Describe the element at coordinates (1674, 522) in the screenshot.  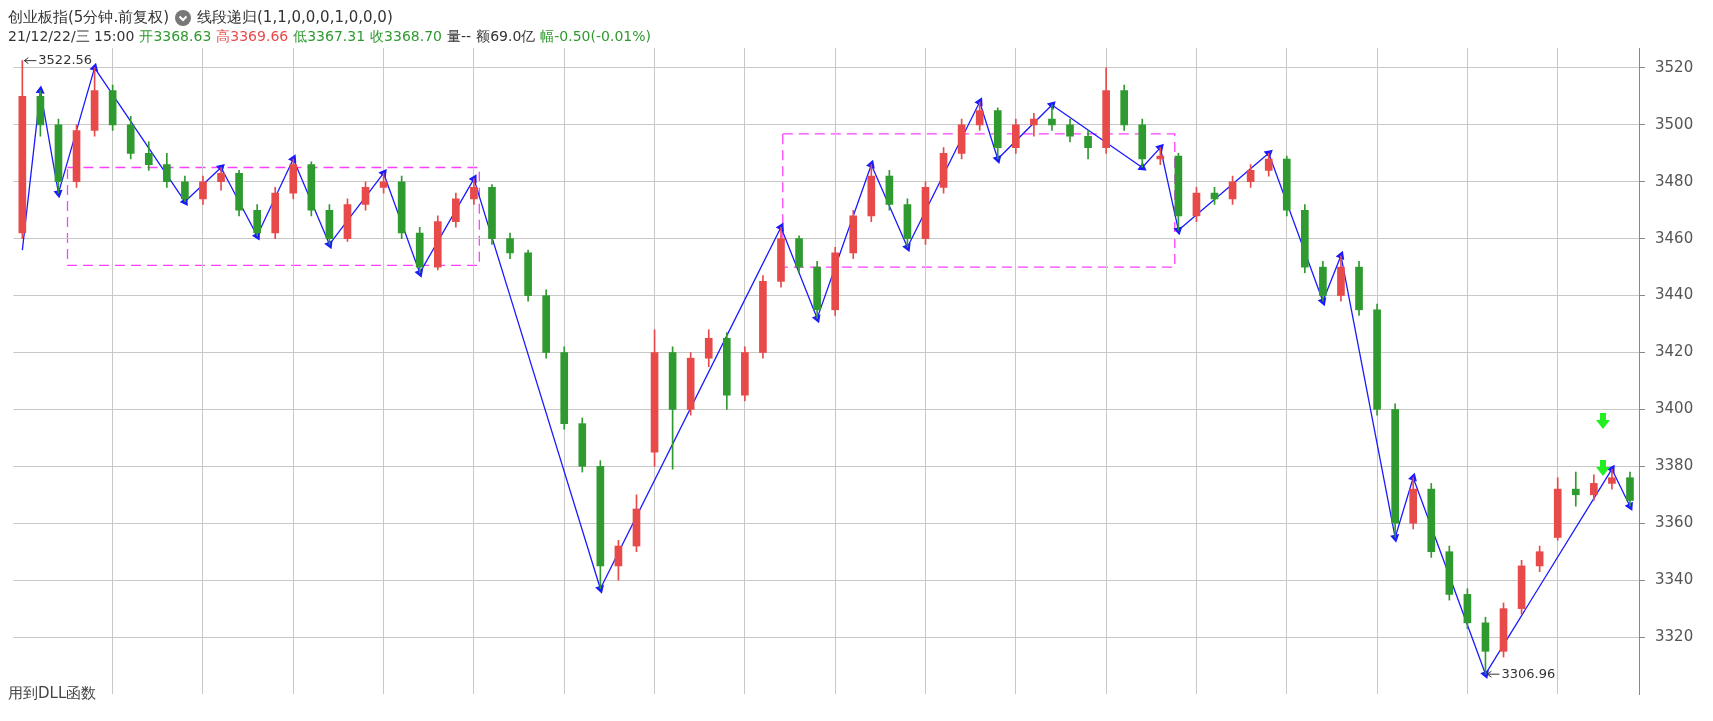
I see `y-tick-label: 3360` at that location.